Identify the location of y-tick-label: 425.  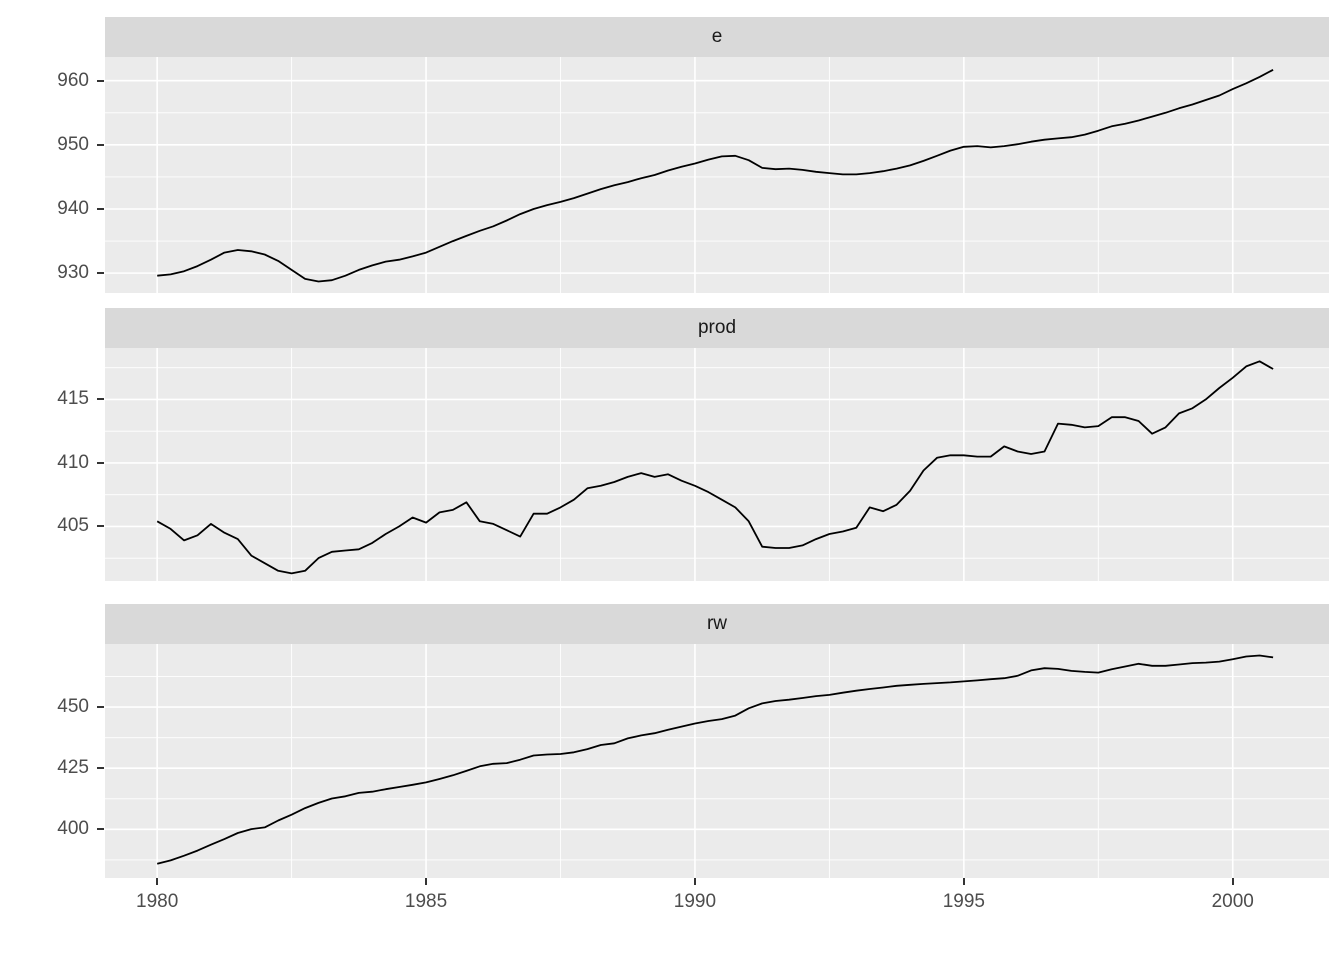
(73, 768).